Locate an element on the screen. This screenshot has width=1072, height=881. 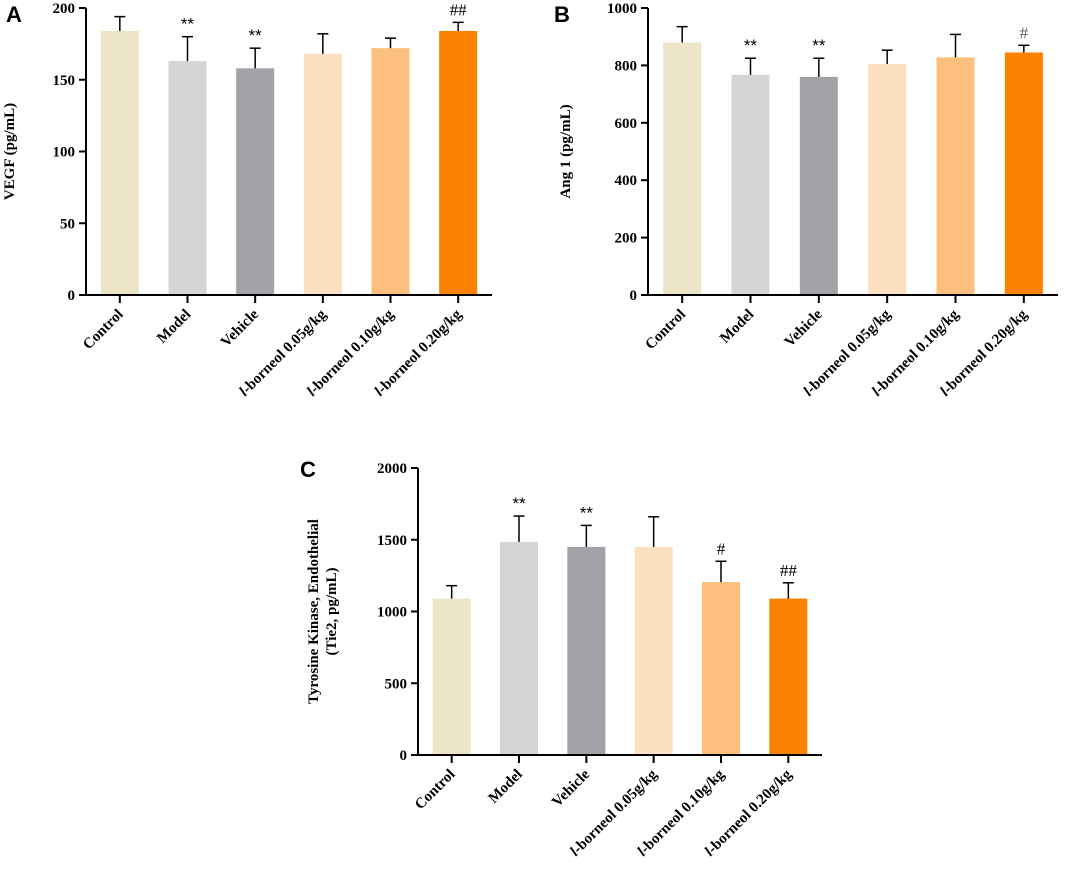
panel-letter-b: B is located at coordinates (562, 14).